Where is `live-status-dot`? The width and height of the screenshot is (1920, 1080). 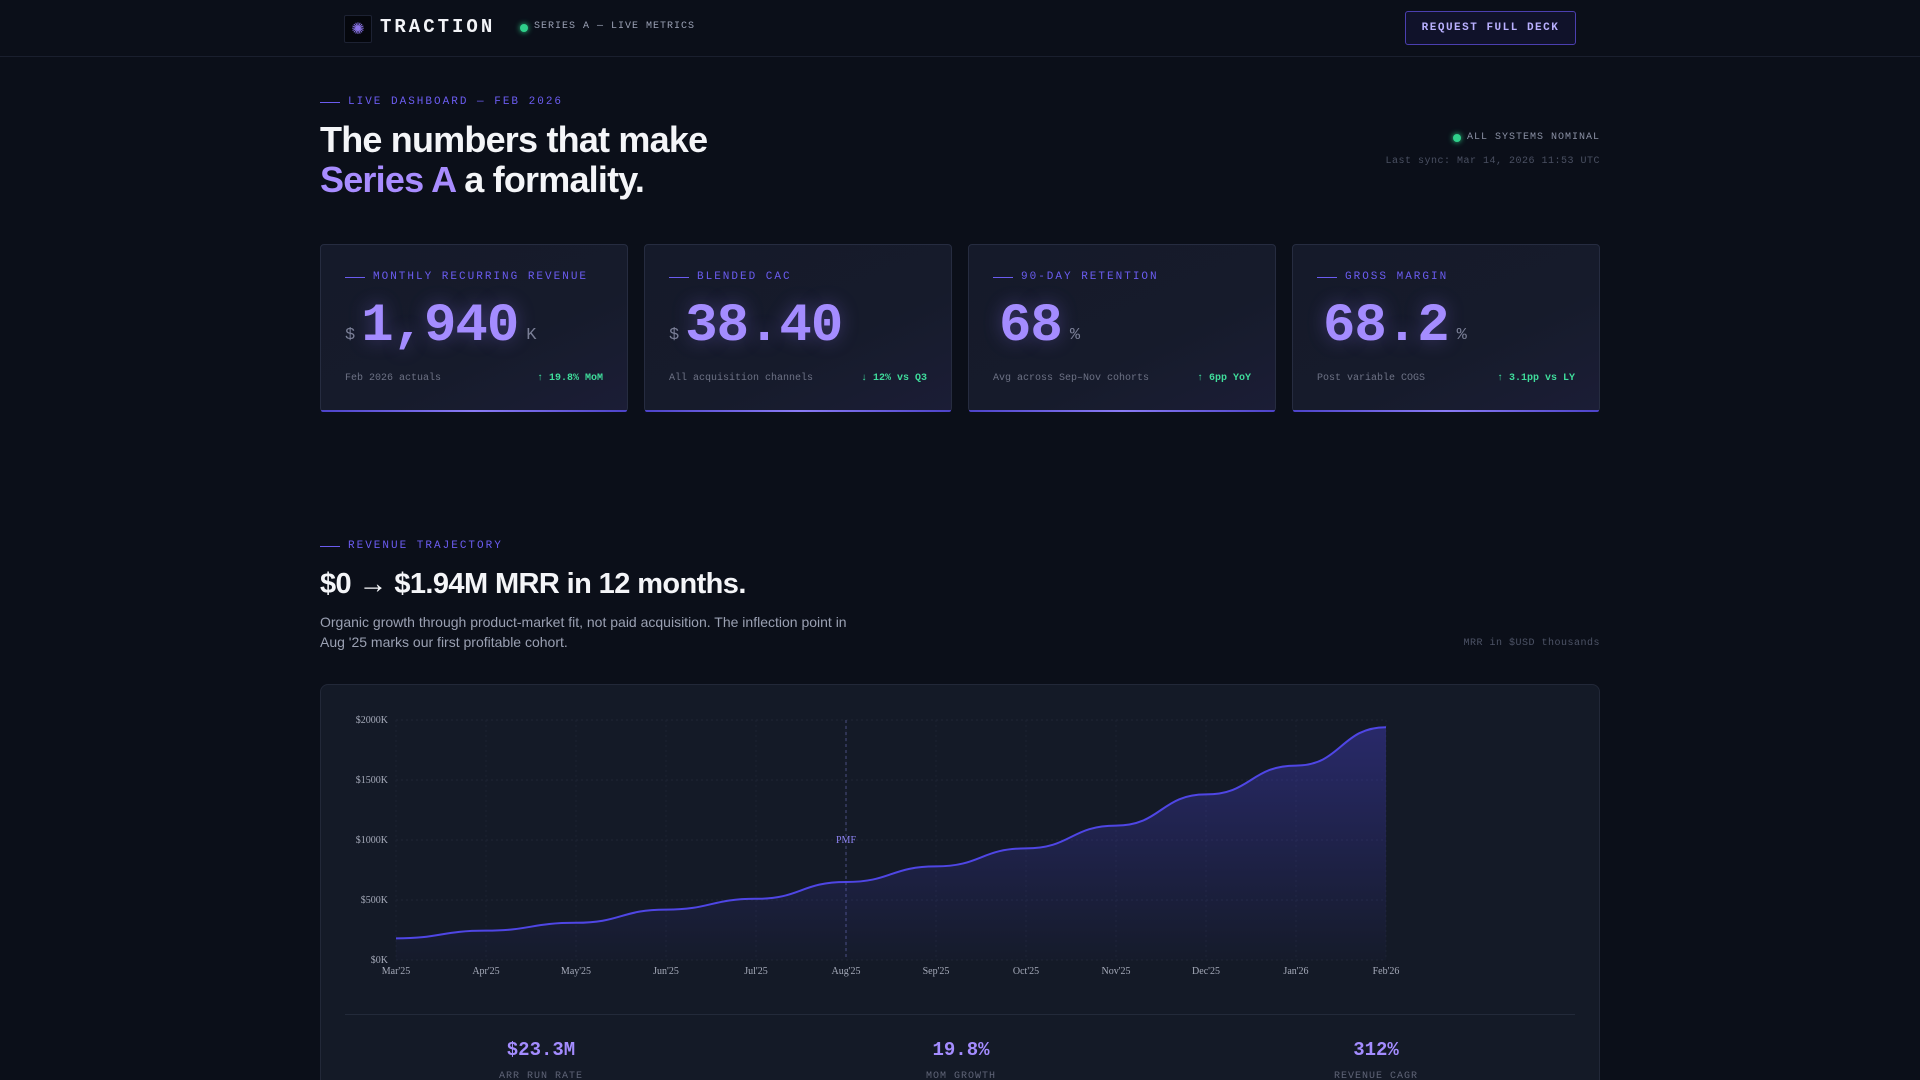
live-status-dot is located at coordinates (524, 28).